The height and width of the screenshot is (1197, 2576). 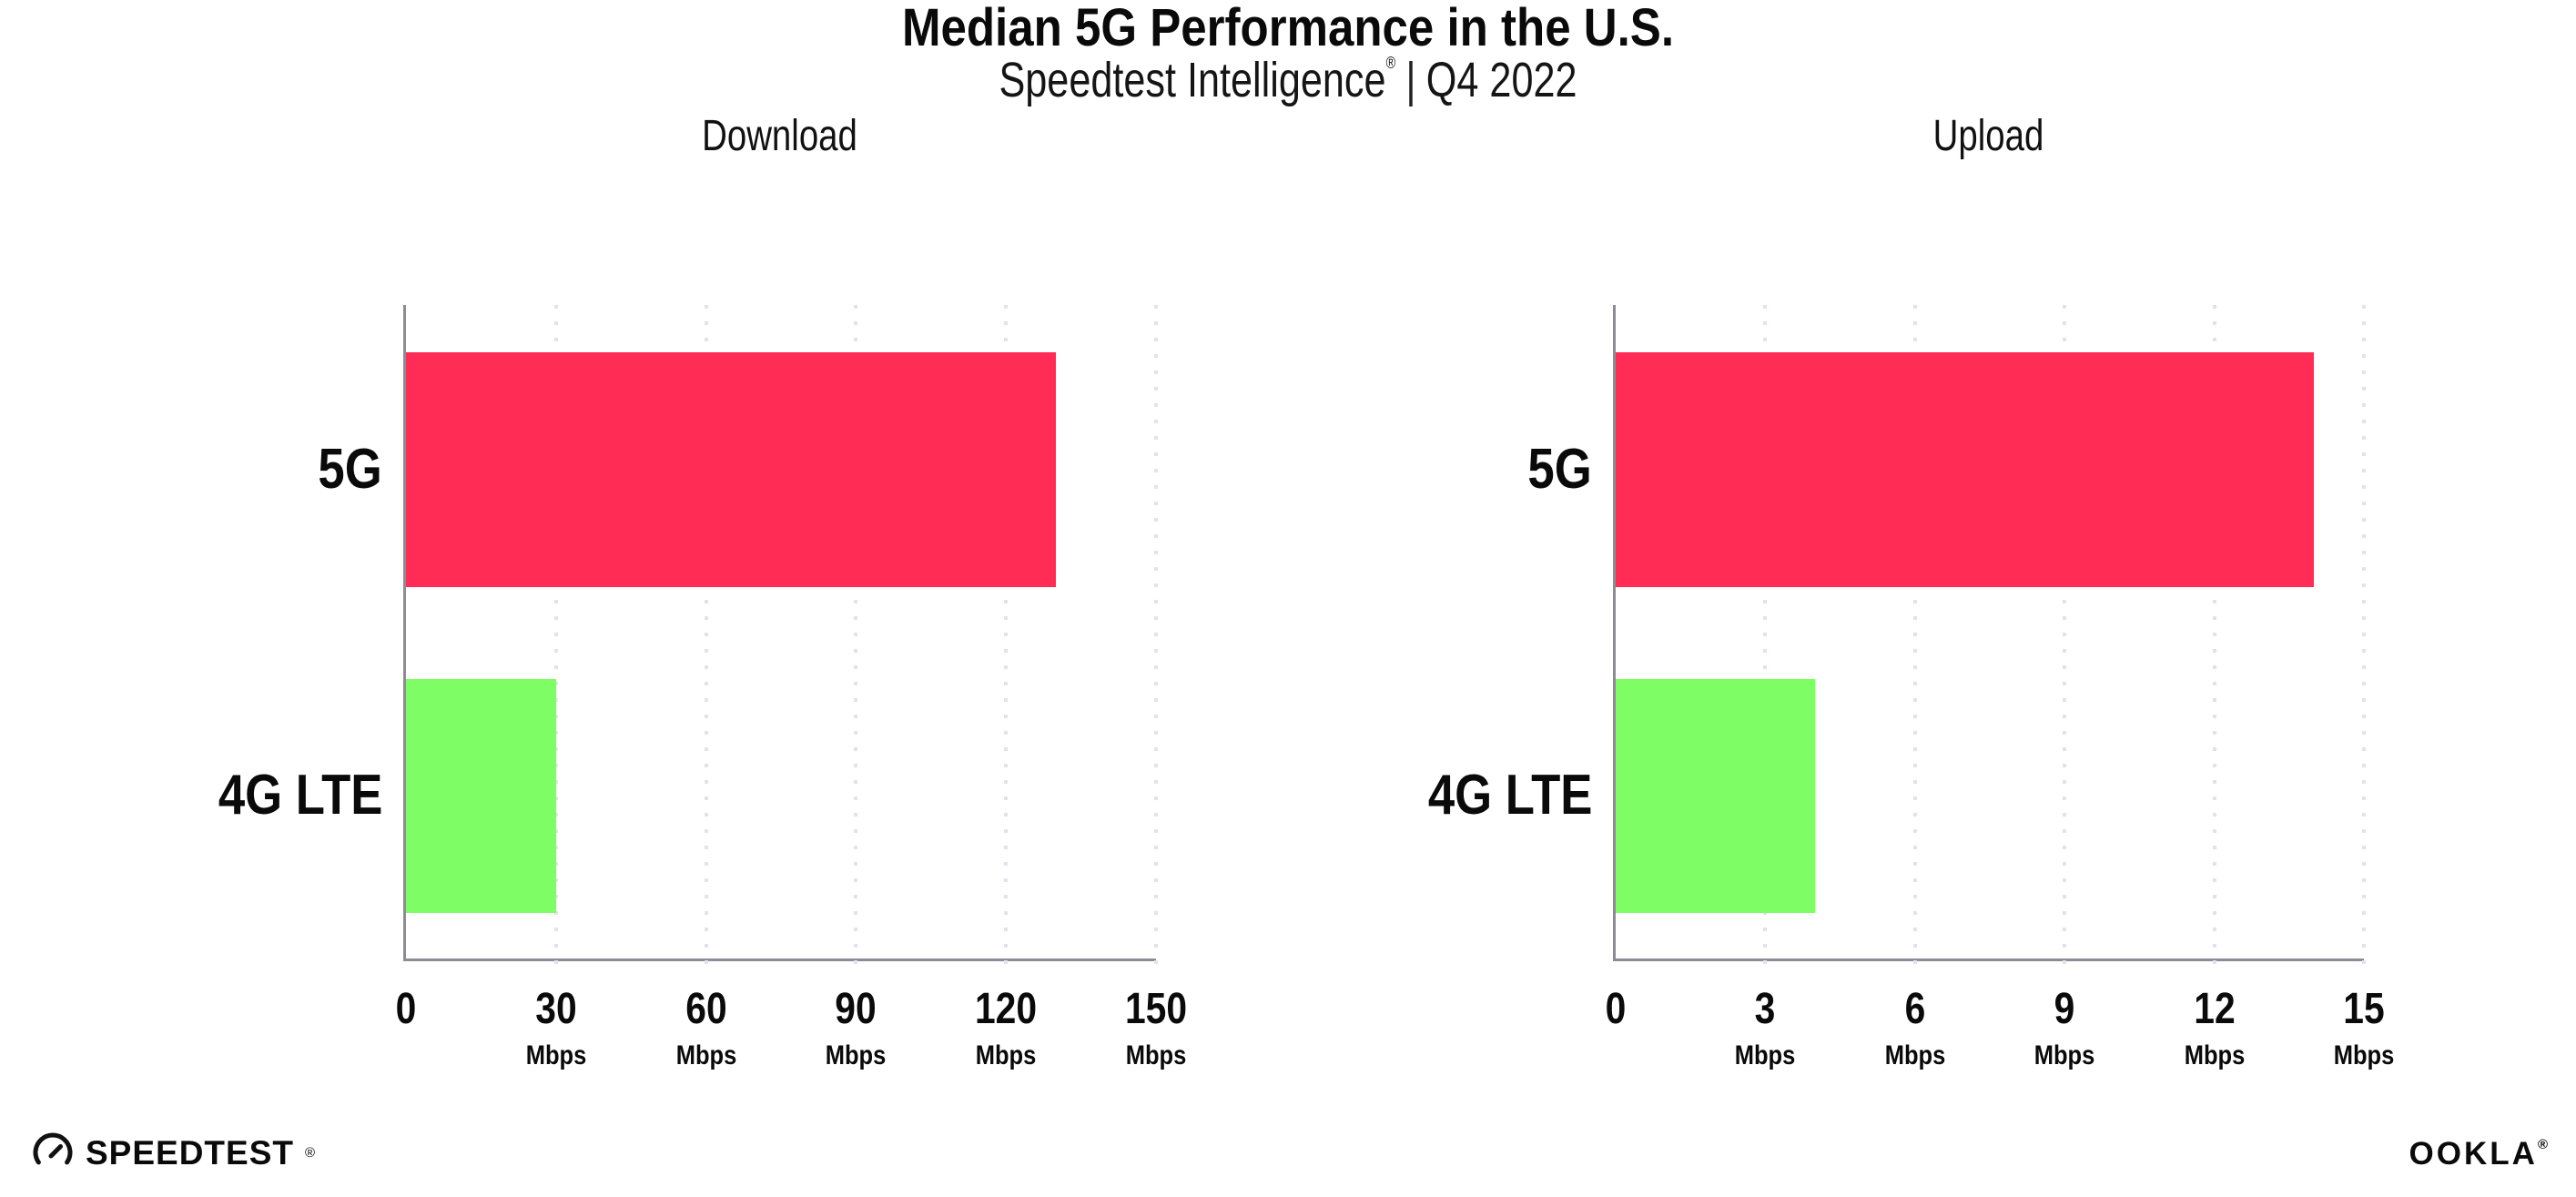 What do you see at coordinates (300, 796) in the screenshot?
I see `row-label-4g-lte-download: 4G LTE` at bounding box center [300, 796].